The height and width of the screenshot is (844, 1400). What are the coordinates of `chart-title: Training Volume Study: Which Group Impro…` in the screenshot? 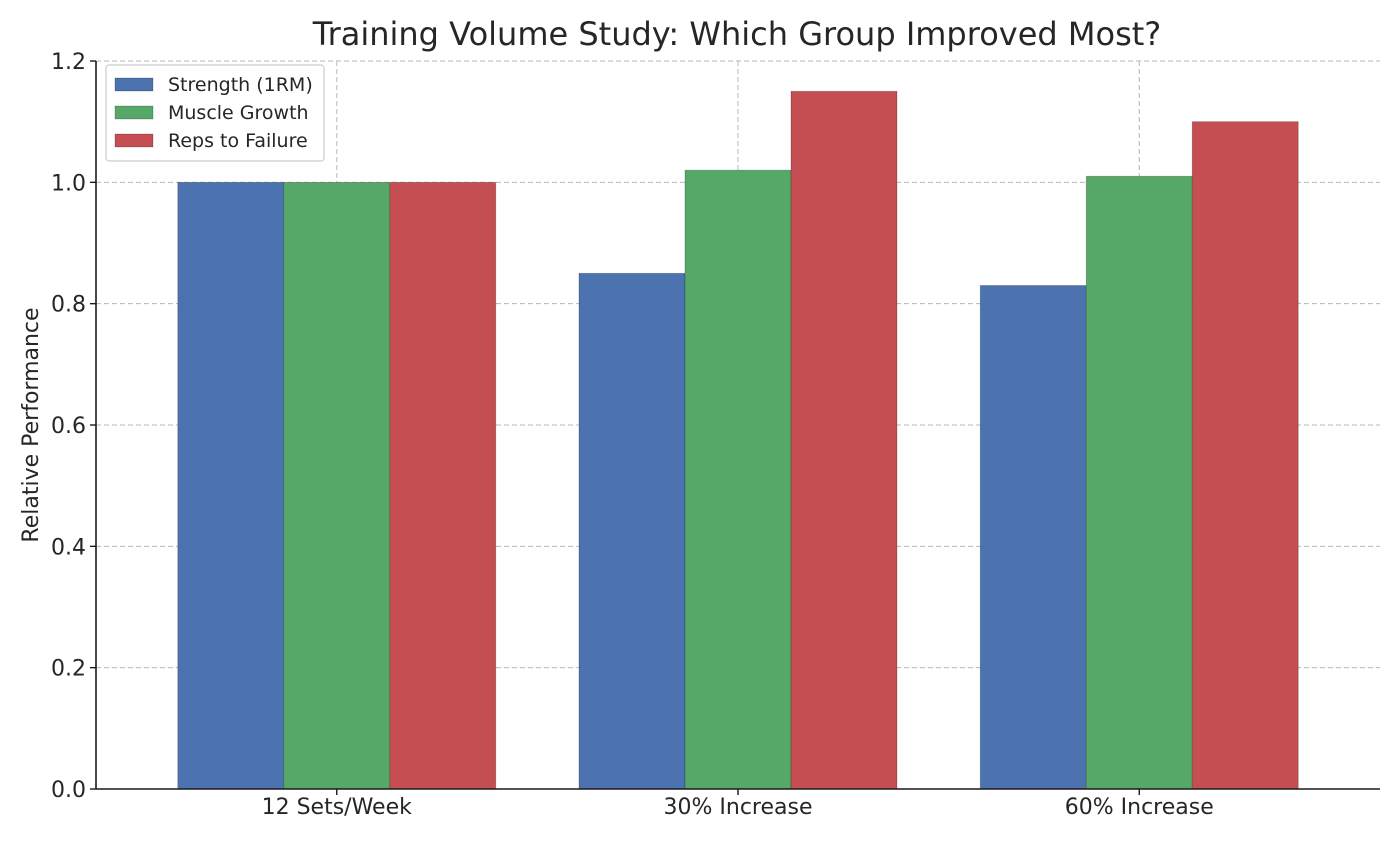 It's located at (737, 34).